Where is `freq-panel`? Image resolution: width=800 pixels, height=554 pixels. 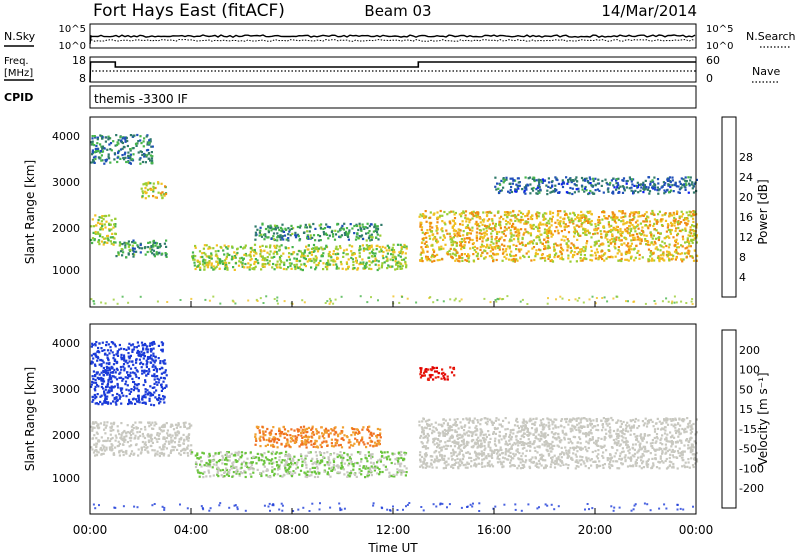
freq-panel is located at coordinates (393, 69).